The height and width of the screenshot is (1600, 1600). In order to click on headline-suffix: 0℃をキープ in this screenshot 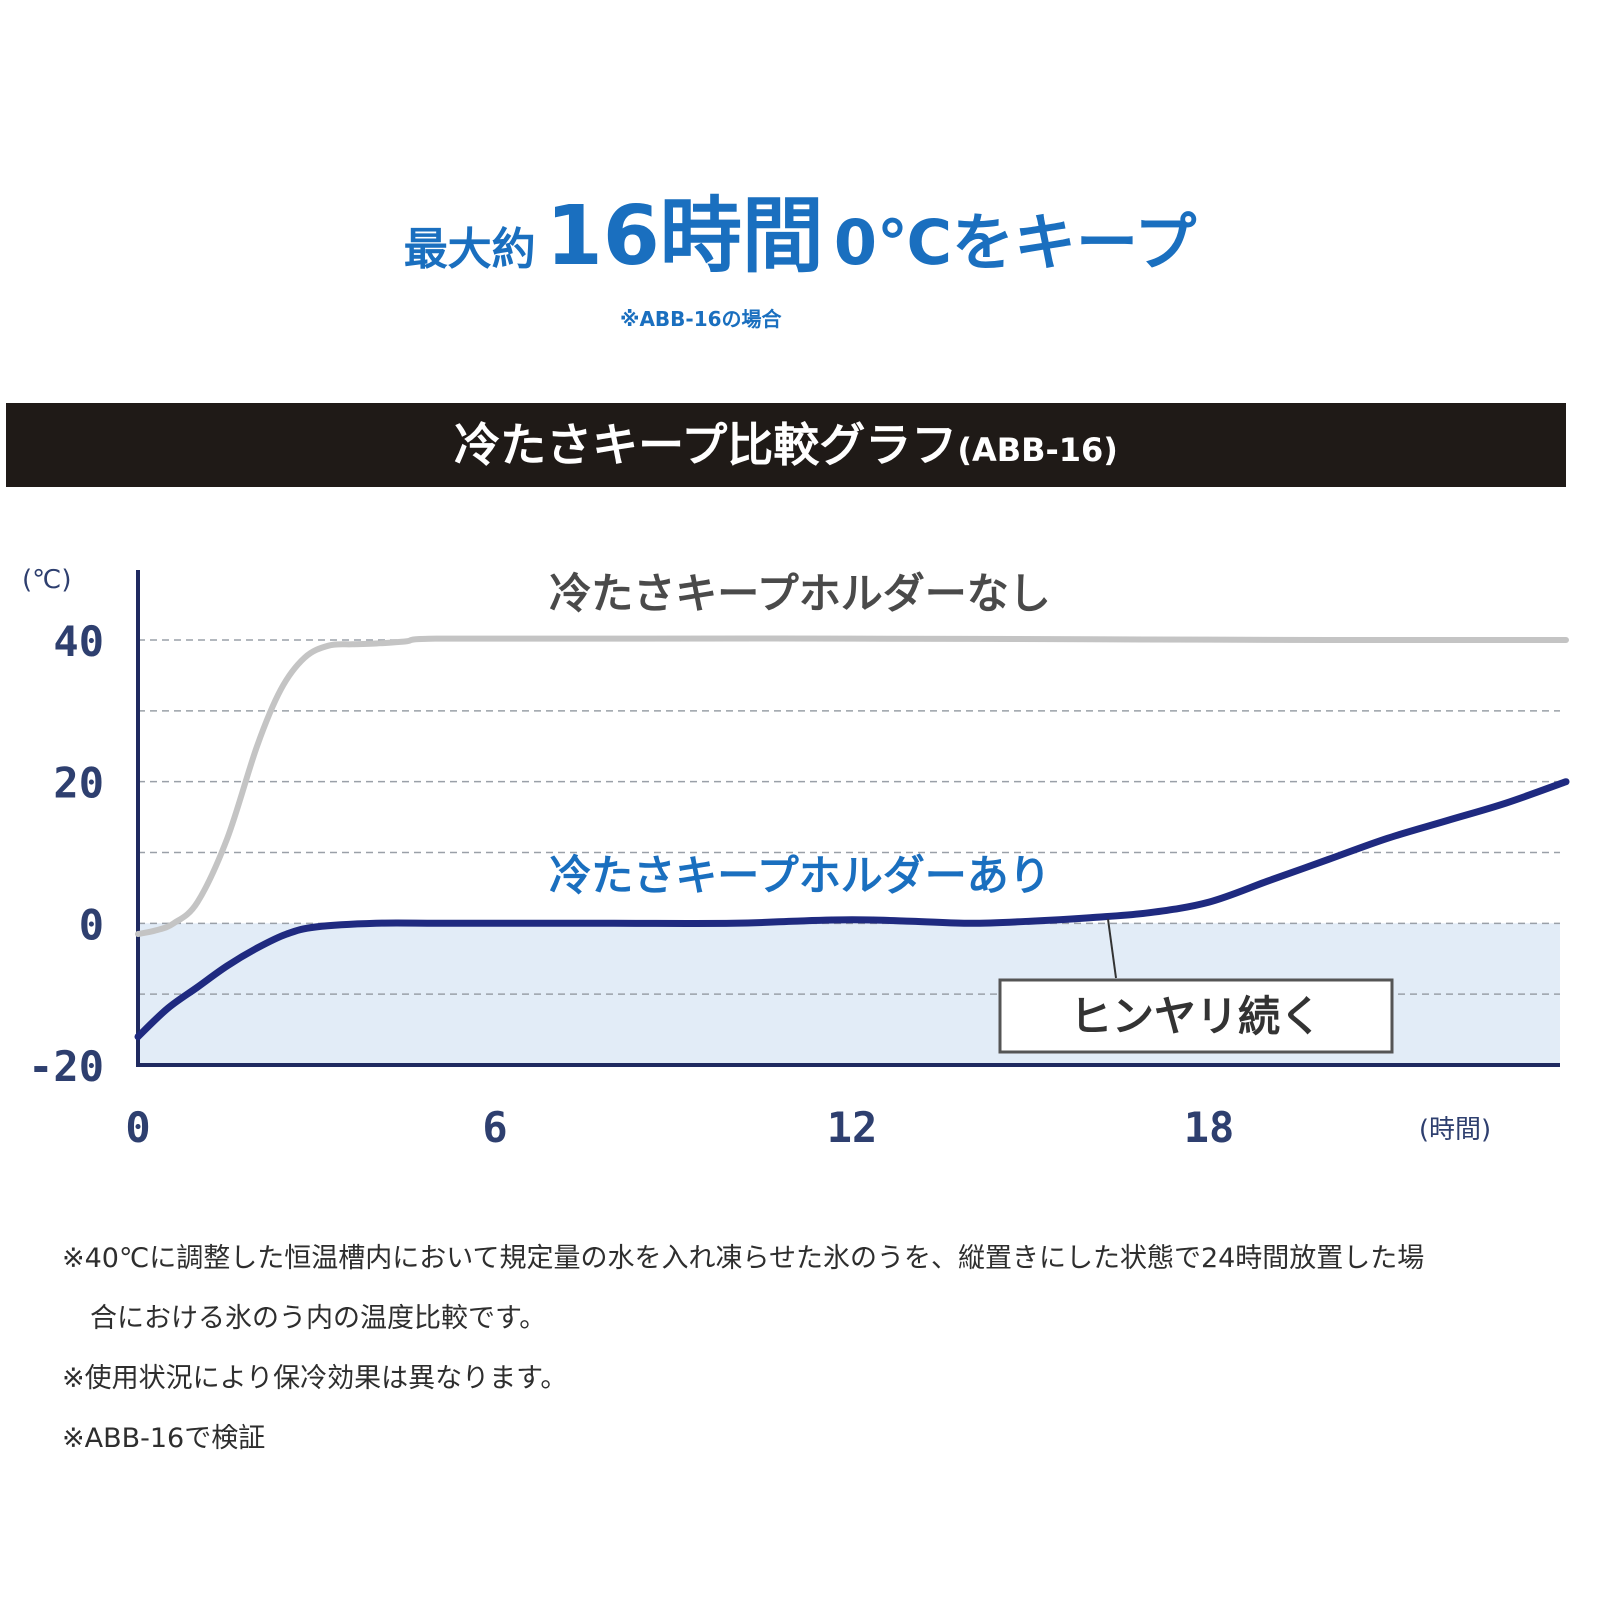, I will do `click(1015, 242)`.